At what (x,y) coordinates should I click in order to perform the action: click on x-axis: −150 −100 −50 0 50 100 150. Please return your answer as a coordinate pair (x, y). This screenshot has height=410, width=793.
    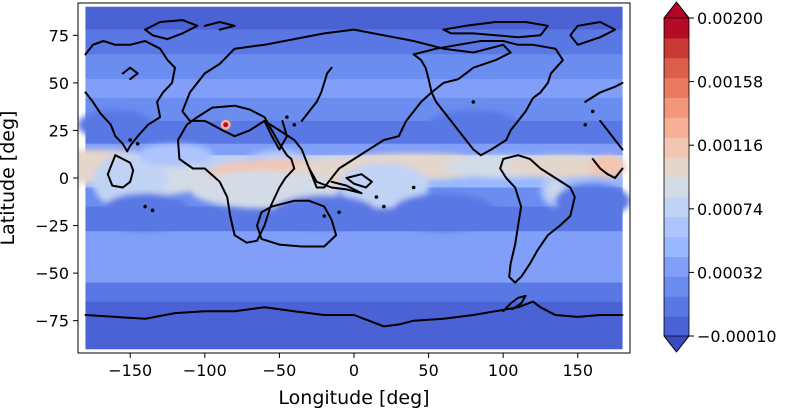
    Looking at the image, I should click on (350, 366).